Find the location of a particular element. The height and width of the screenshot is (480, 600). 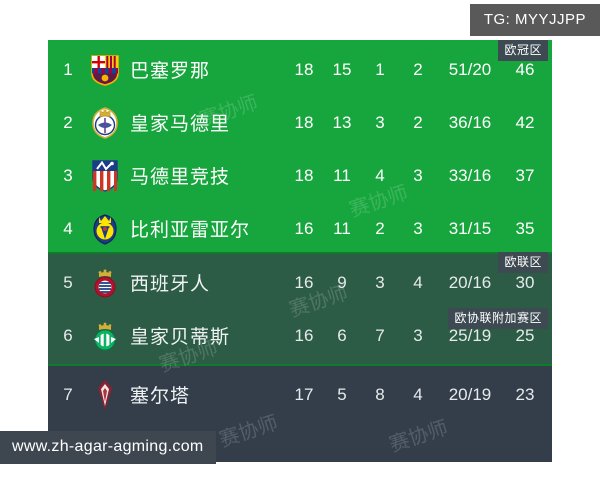

espanyol-crest-icon is located at coordinates (105, 283).